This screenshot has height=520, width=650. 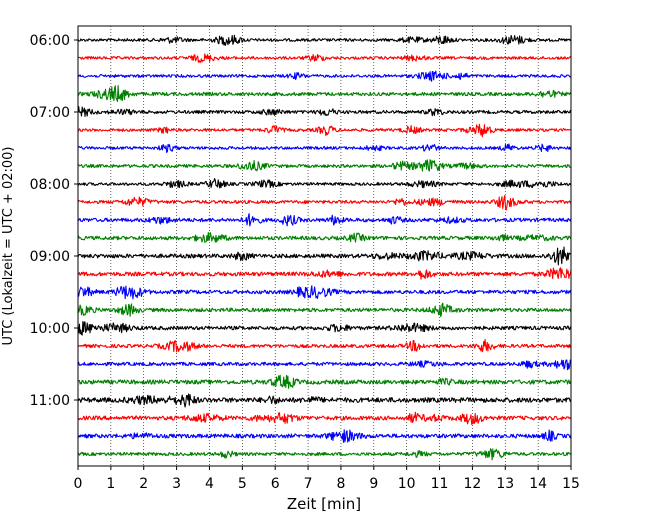 I want to click on y-axis: 06:00 07:00 08:00 09:00 10:00 11:00, so click(x=54, y=221).